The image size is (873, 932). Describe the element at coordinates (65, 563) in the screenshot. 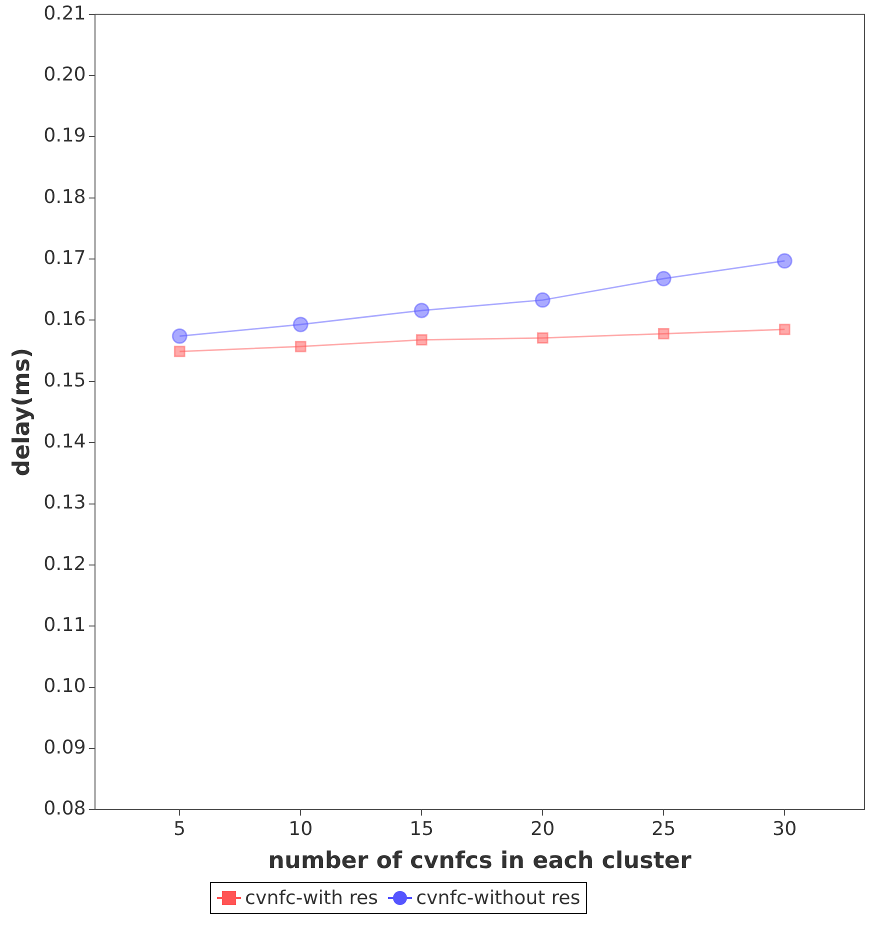

I see `y-tick-label: 0.12` at that location.